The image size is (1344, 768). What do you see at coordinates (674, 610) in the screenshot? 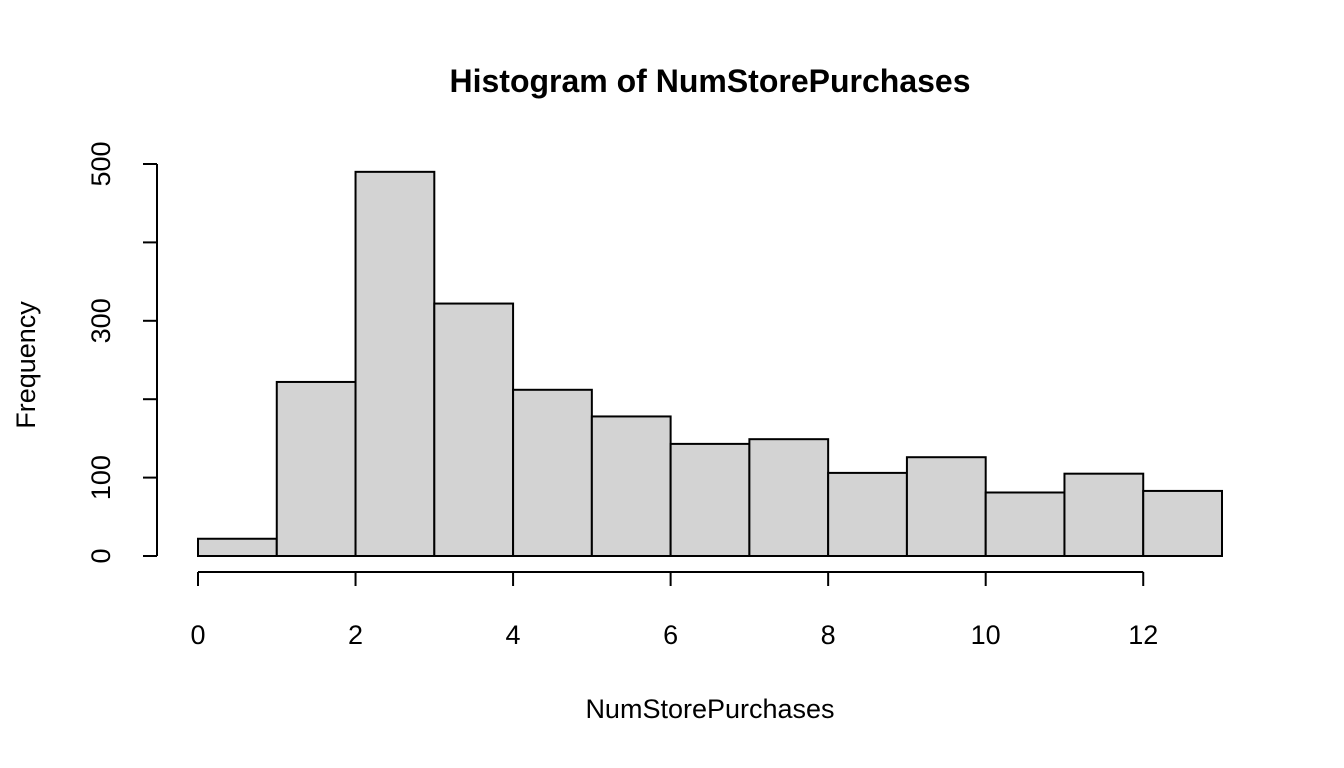
I see `x-axis: 0 2 4 6 8 10 12` at bounding box center [674, 610].